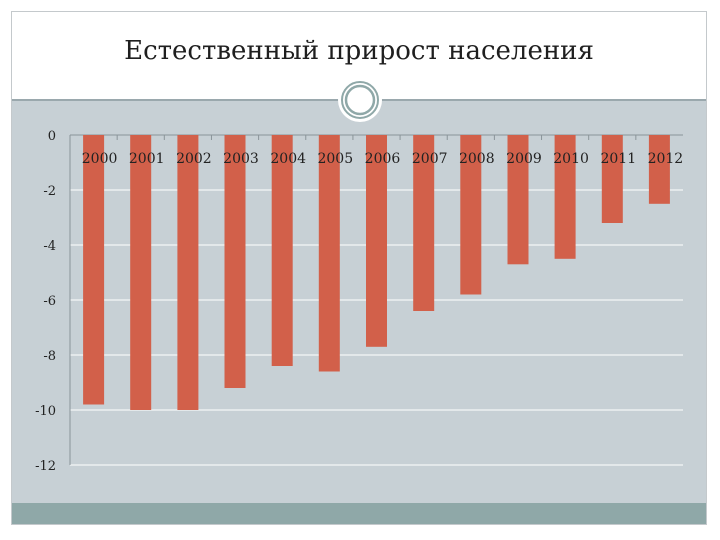 The width and height of the screenshot is (720, 540). What do you see at coordinates (147, 159) in the screenshot?
I see `x-category-label: 2001` at bounding box center [147, 159].